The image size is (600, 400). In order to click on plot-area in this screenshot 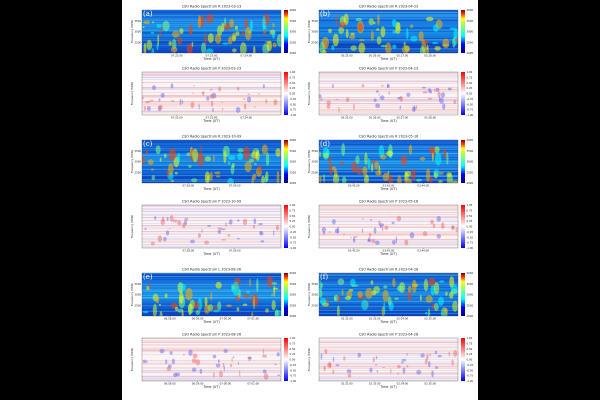, I will do `click(211, 161)`.